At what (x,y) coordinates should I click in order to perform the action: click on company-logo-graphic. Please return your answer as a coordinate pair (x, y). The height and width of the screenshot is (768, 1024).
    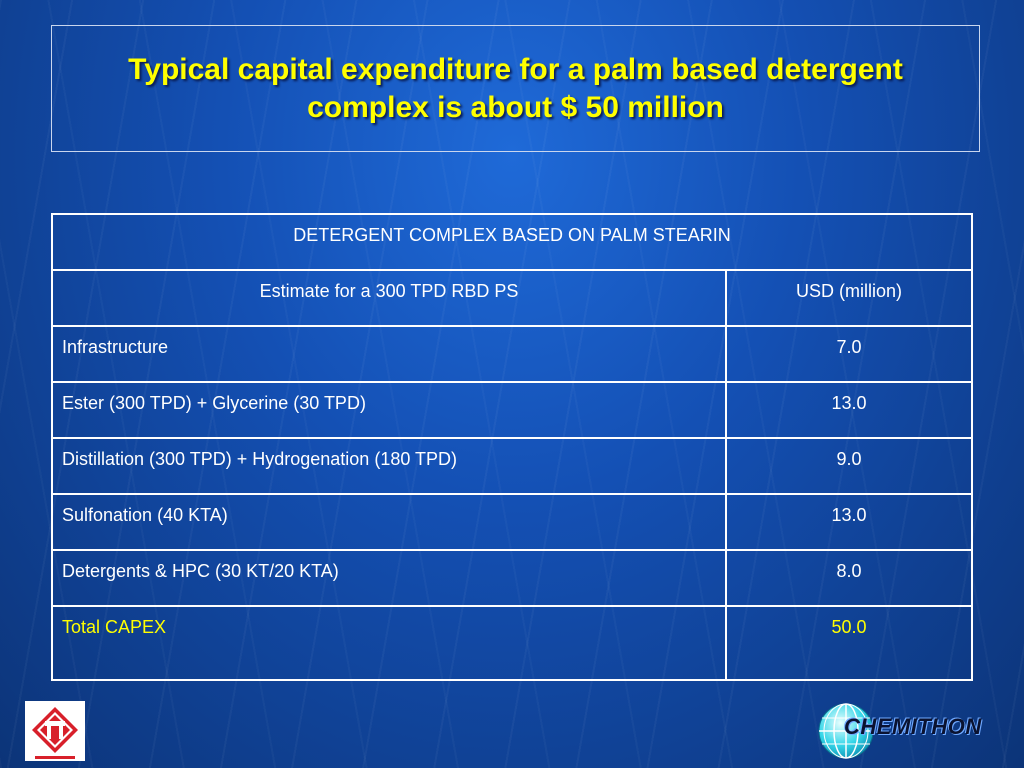
    Looking at the image, I should click on (55, 733).